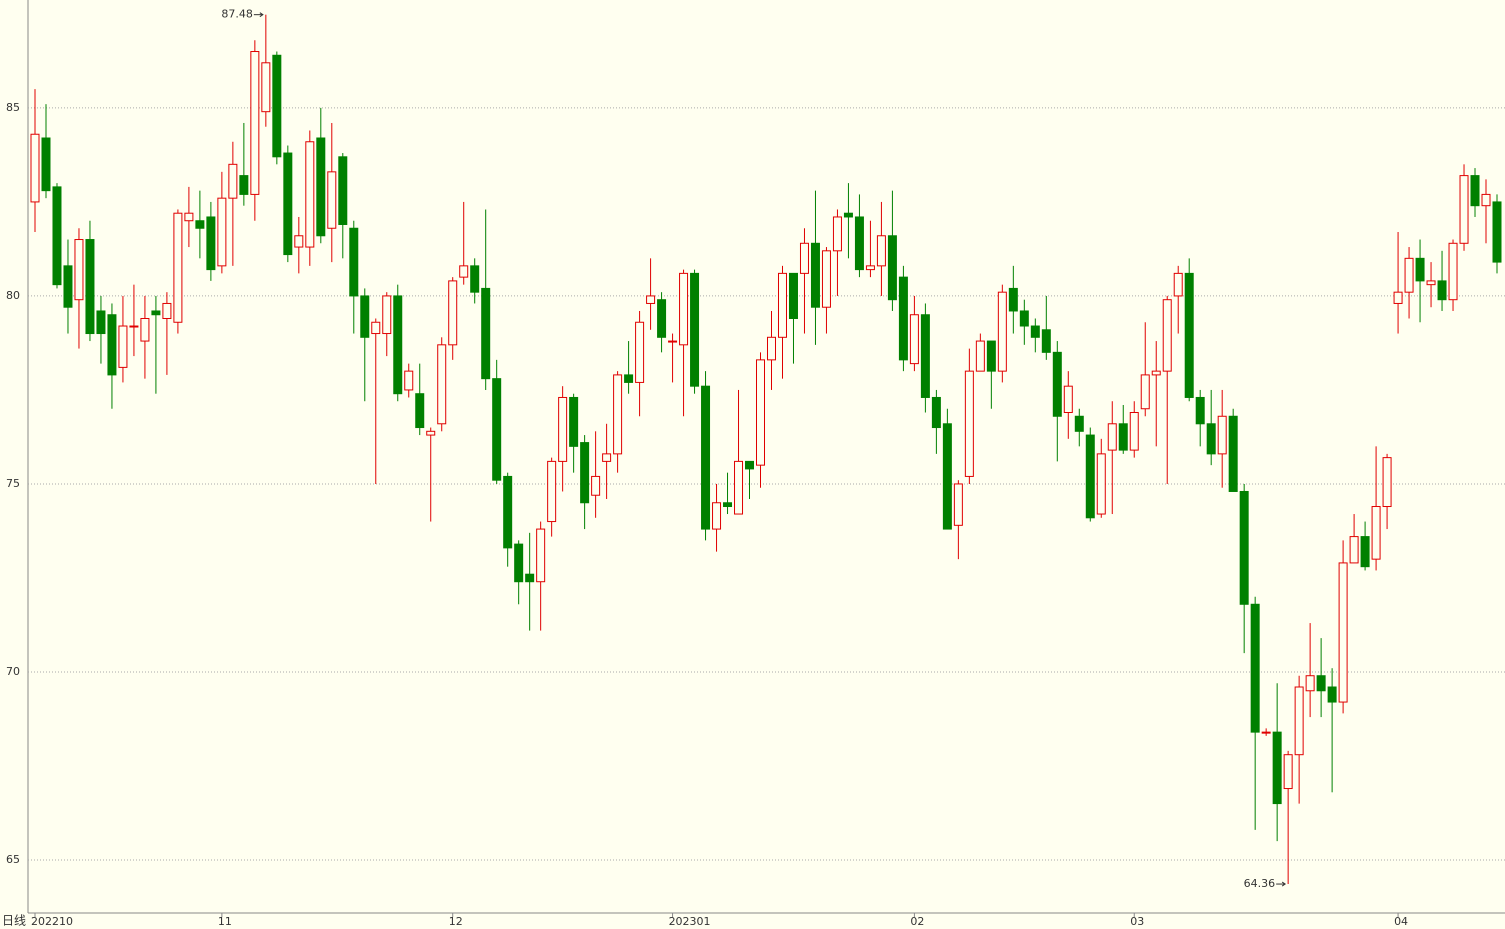 The height and width of the screenshot is (929, 1505). Describe the element at coordinates (456, 921) in the screenshot. I see `x-tick-label: 12` at that location.